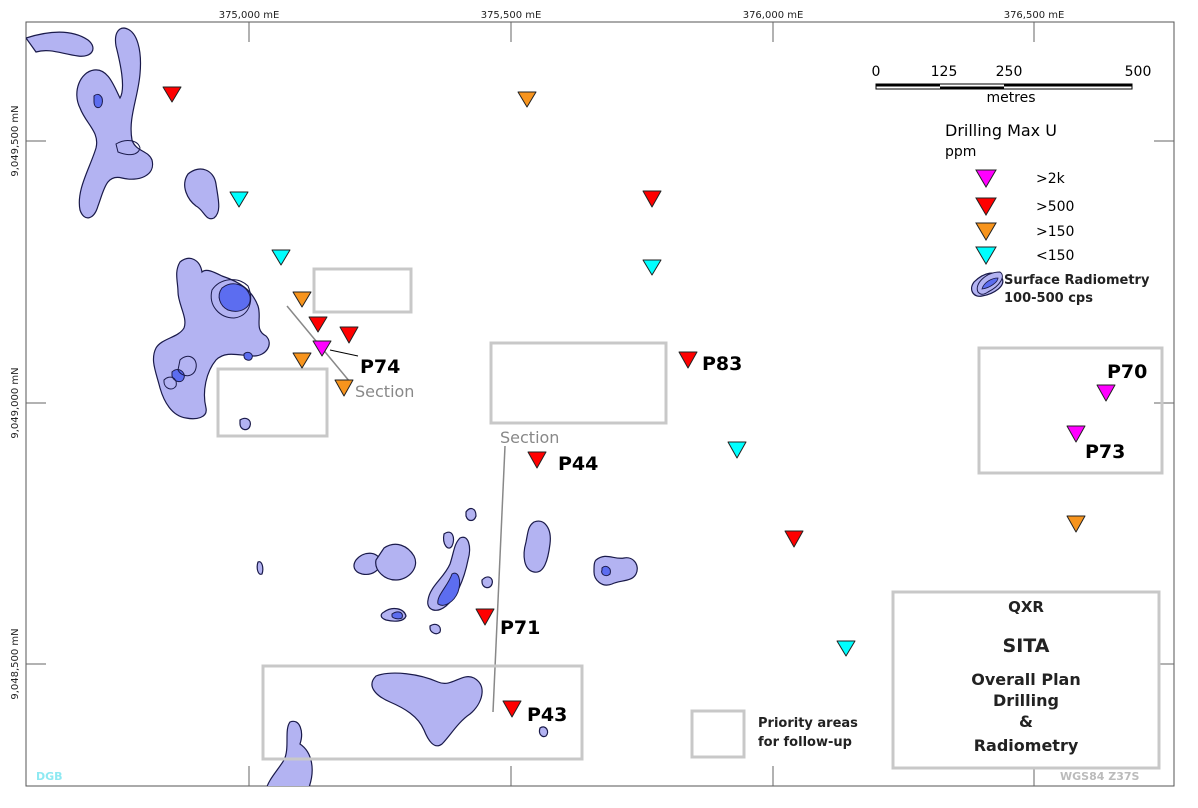 This screenshot has width=1198, height=808. I want to click on title-company: QXR, so click(1026, 607).